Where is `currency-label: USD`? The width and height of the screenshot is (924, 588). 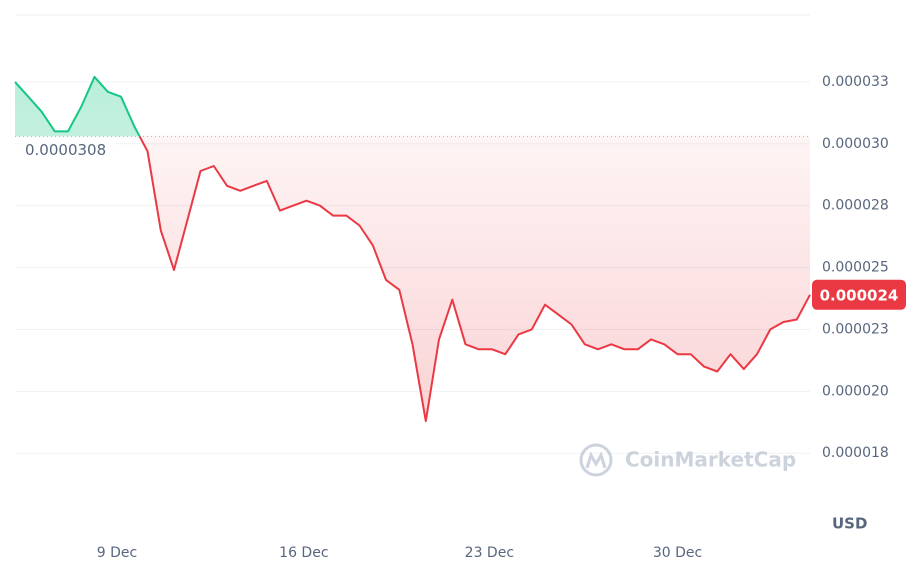
currency-label: USD is located at coordinates (849, 524).